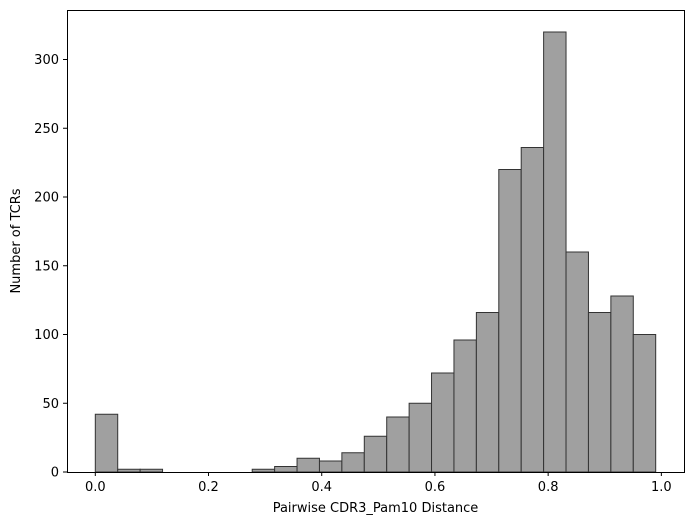 The image size is (695, 525). Describe the element at coordinates (46, 60) in the screenshot. I see `y-tick-label: 300` at that location.